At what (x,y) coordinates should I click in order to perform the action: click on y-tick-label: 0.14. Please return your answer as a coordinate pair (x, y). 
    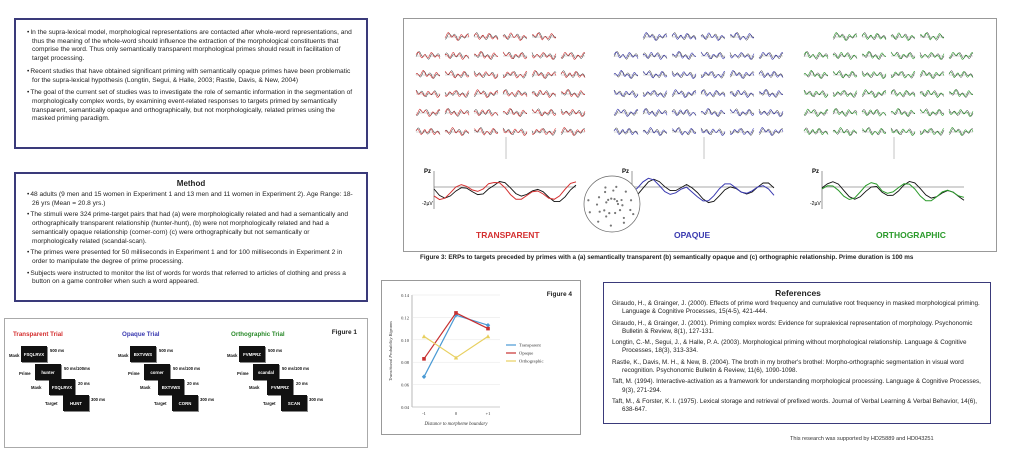
    Looking at the image, I should click on (405, 295).